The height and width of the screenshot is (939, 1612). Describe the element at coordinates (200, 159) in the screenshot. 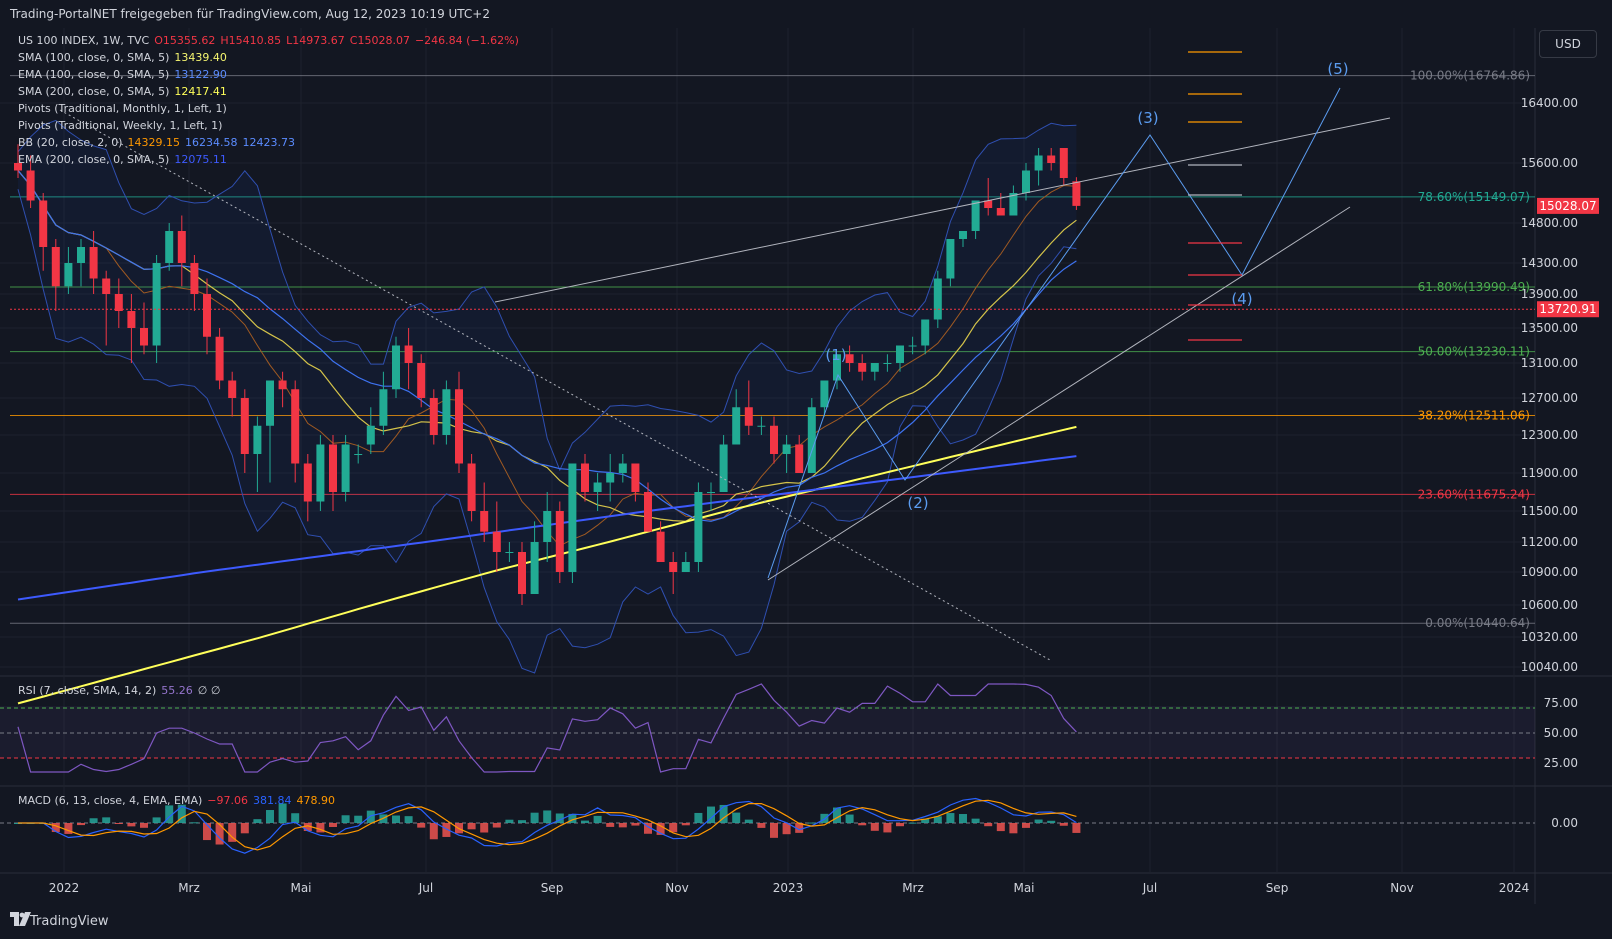

I see `legend-ema200-value: 12075.11` at that location.